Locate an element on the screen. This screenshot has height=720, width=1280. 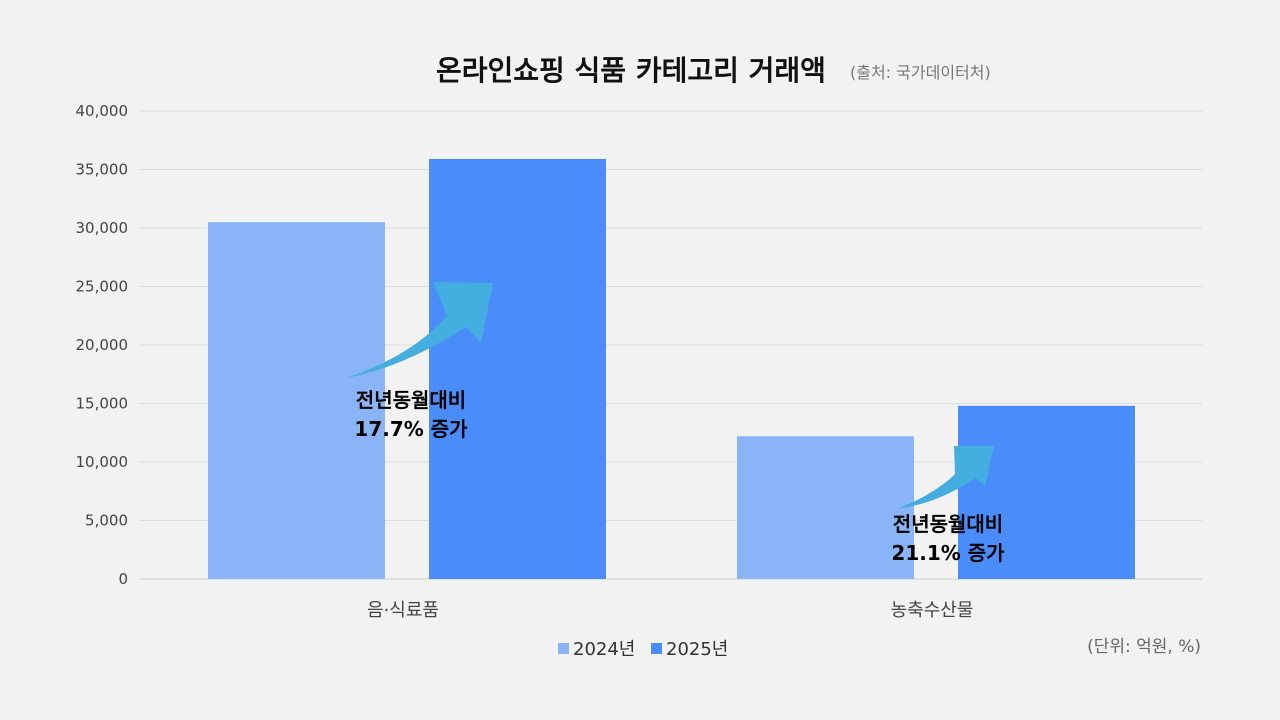
y-tick-label: 30,000 is located at coordinates (102, 228).